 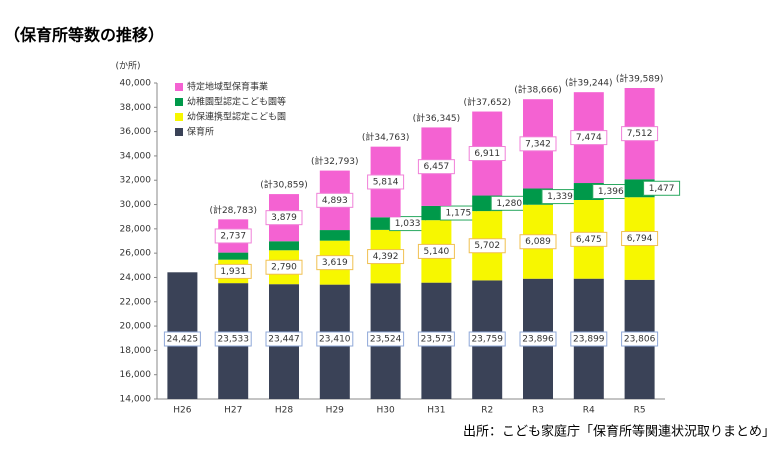 What do you see at coordinates (233, 210) in the screenshot?
I see `total-label: (計28,783)` at bounding box center [233, 210].